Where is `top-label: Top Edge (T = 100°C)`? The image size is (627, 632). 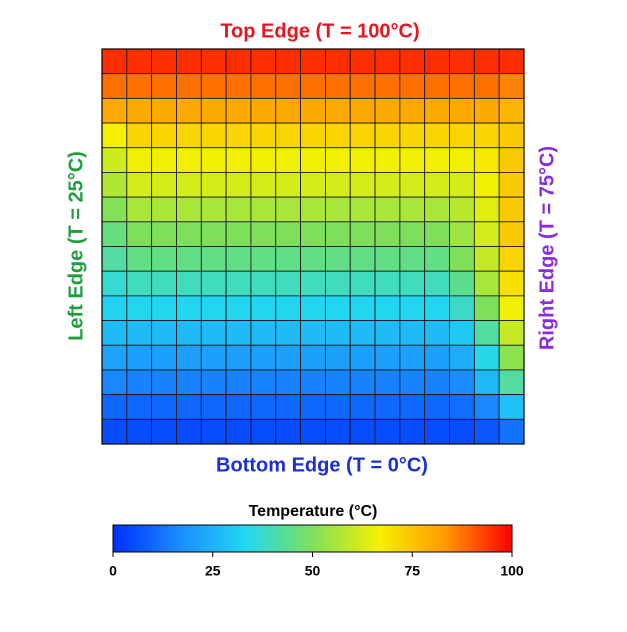
top-label: Top Edge (T = 100°C) is located at coordinates (319, 31).